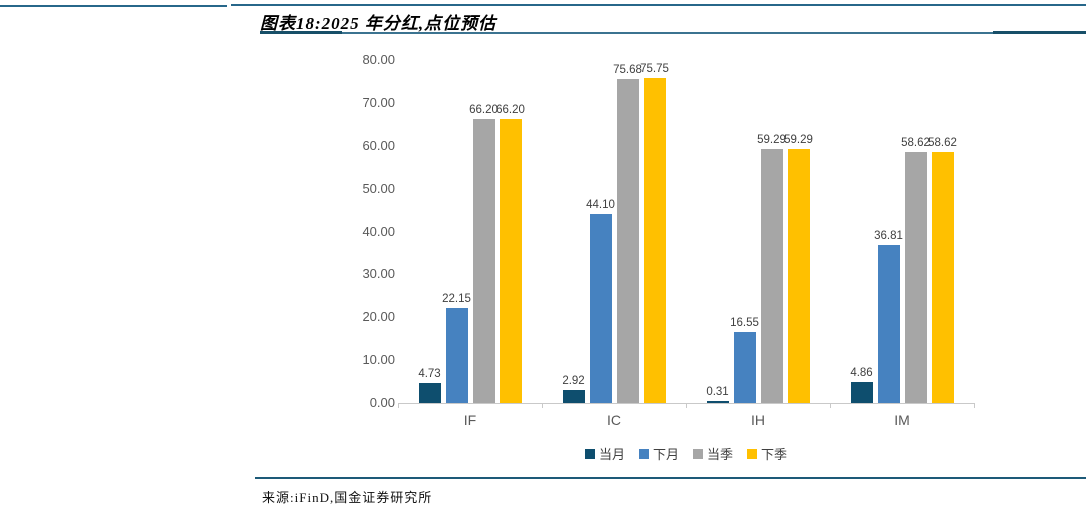 This screenshot has width=1086, height=508. I want to click on bar-下季-im, so click(942, 277).